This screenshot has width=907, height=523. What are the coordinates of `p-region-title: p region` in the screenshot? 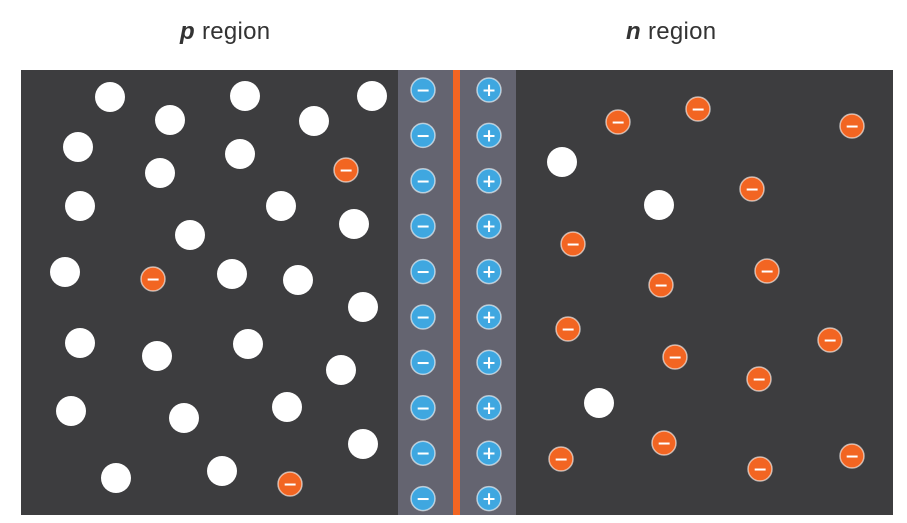 It's located at (225, 32).